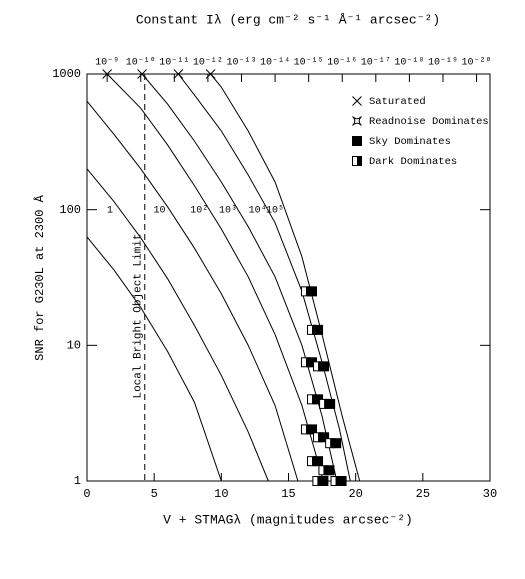  Describe the element at coordinates (288, 519) in the screenshot. I see `x-axis-label: V + STMAGλ (magnitudes arcsec⁻²)` at that location.